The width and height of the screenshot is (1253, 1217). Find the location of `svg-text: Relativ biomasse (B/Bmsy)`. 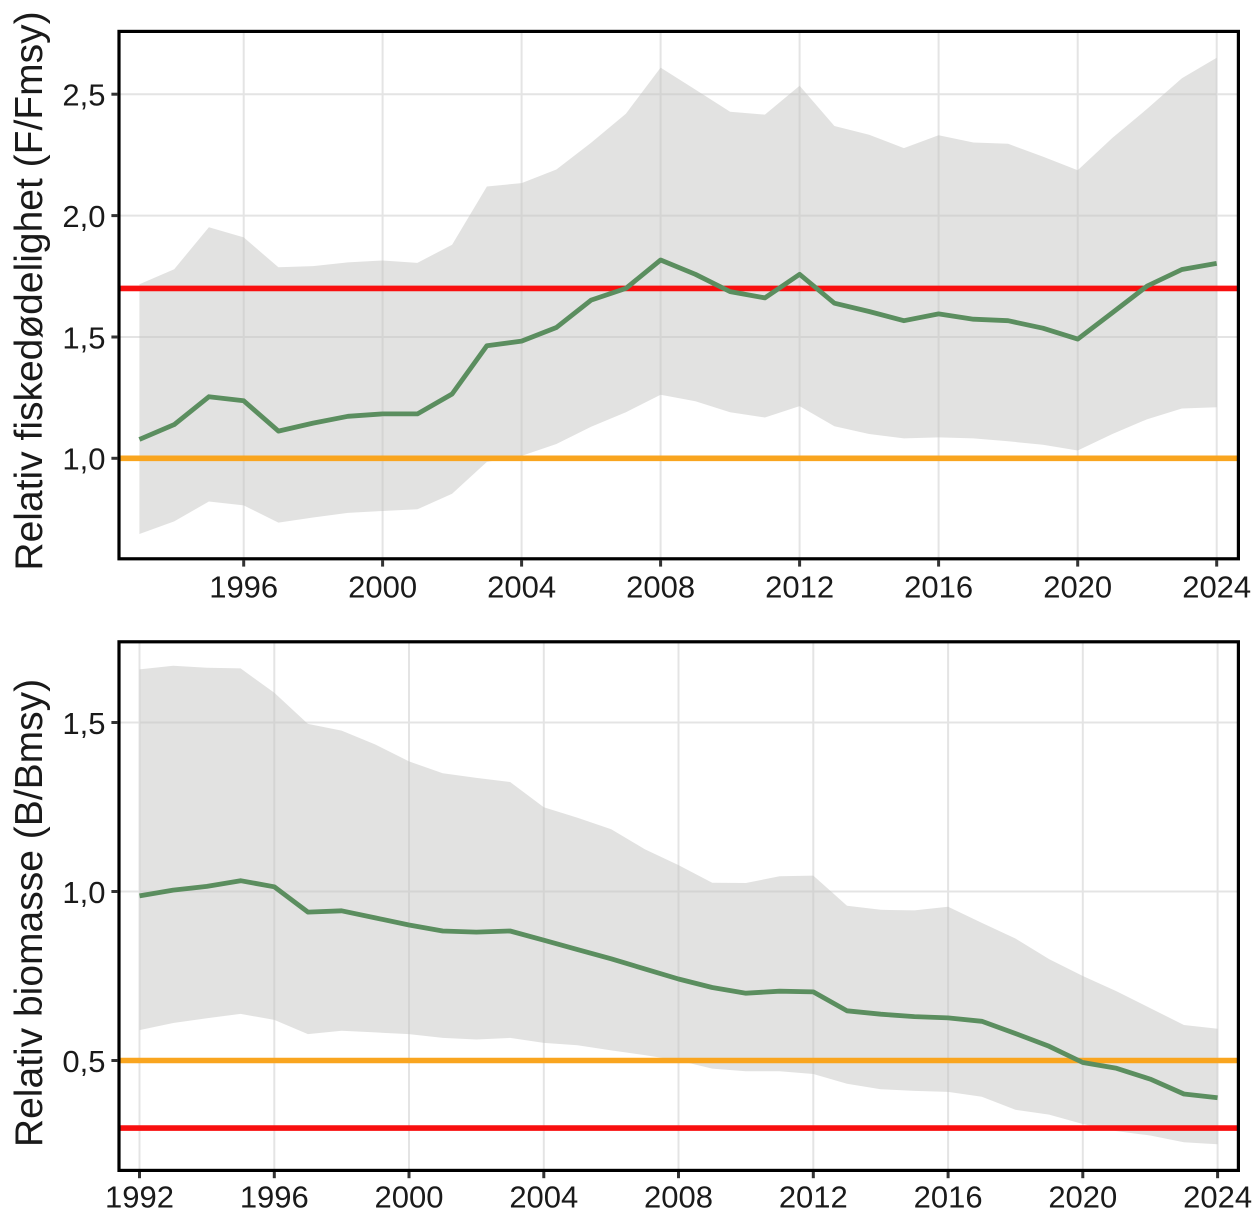

svg-text: Relativ biomasse (B/Bmsy) is located at coordinates (29, 913).